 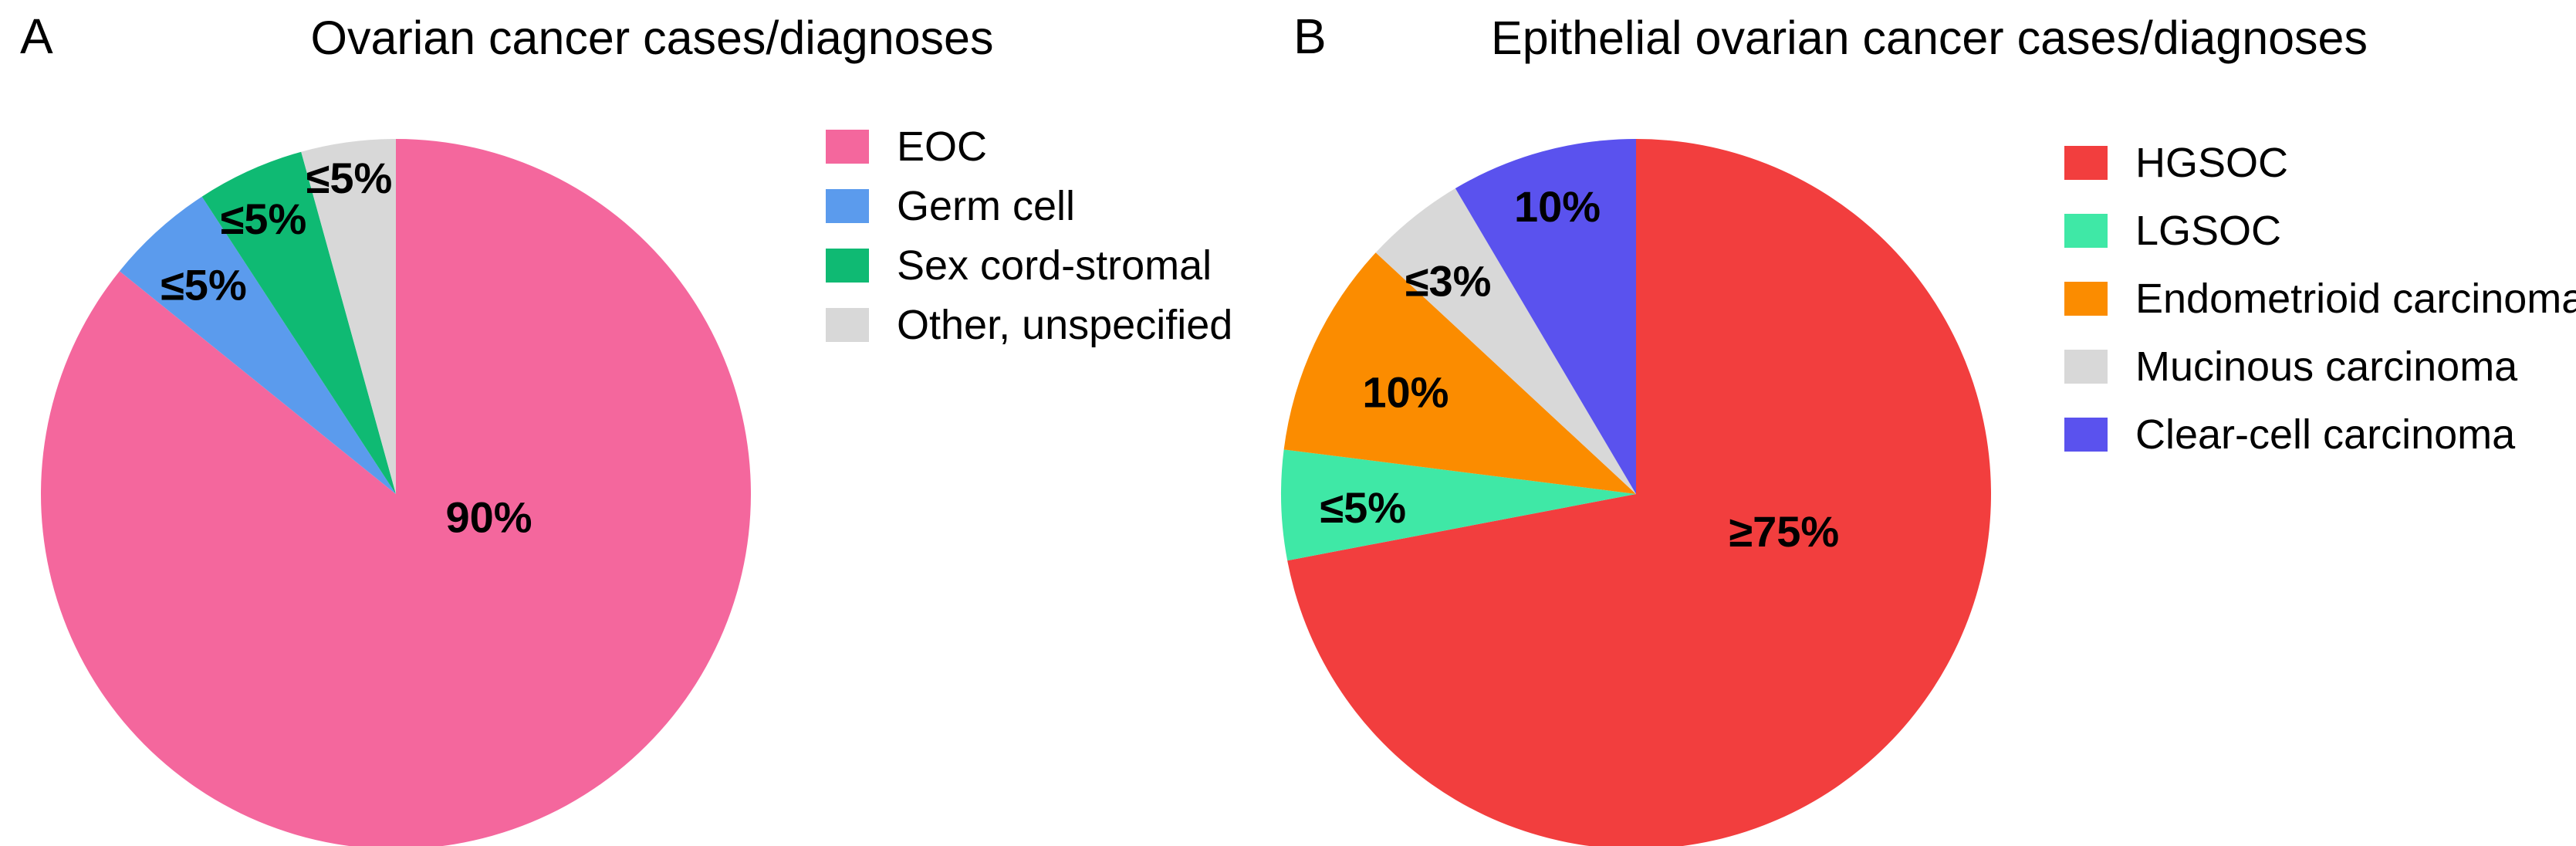 I want to click on legend-item-mucinous: Mucinous carcinoma, so click(x=2320, y=366).